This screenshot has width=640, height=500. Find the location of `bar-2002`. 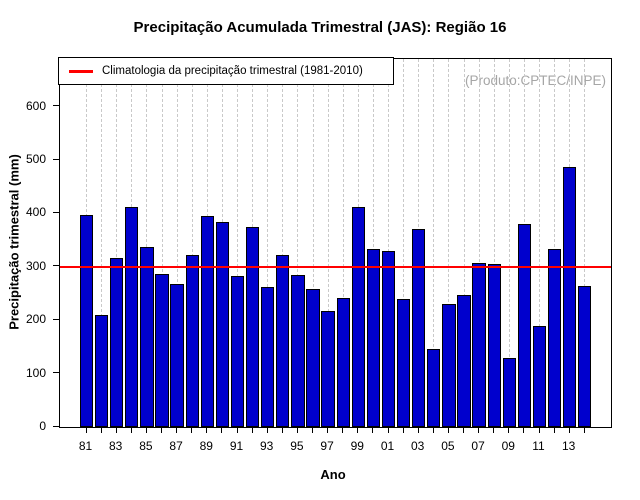

bar-2002 is located at coordinates (403, 362).